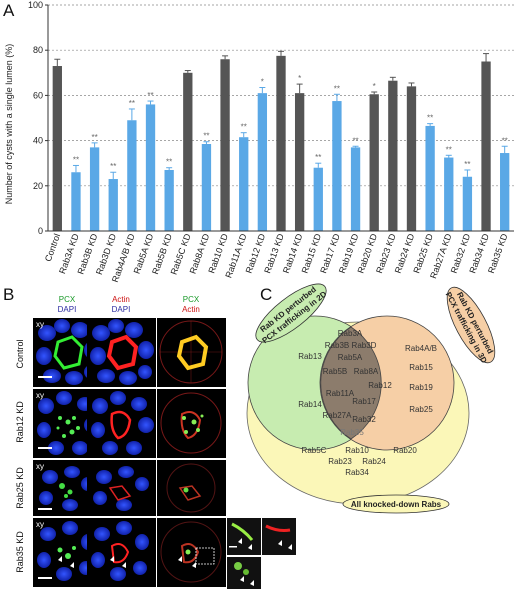 The width and height of the screenshot is (520, 590). I want to click on left-only-0: Rab13, so click(310, 356).